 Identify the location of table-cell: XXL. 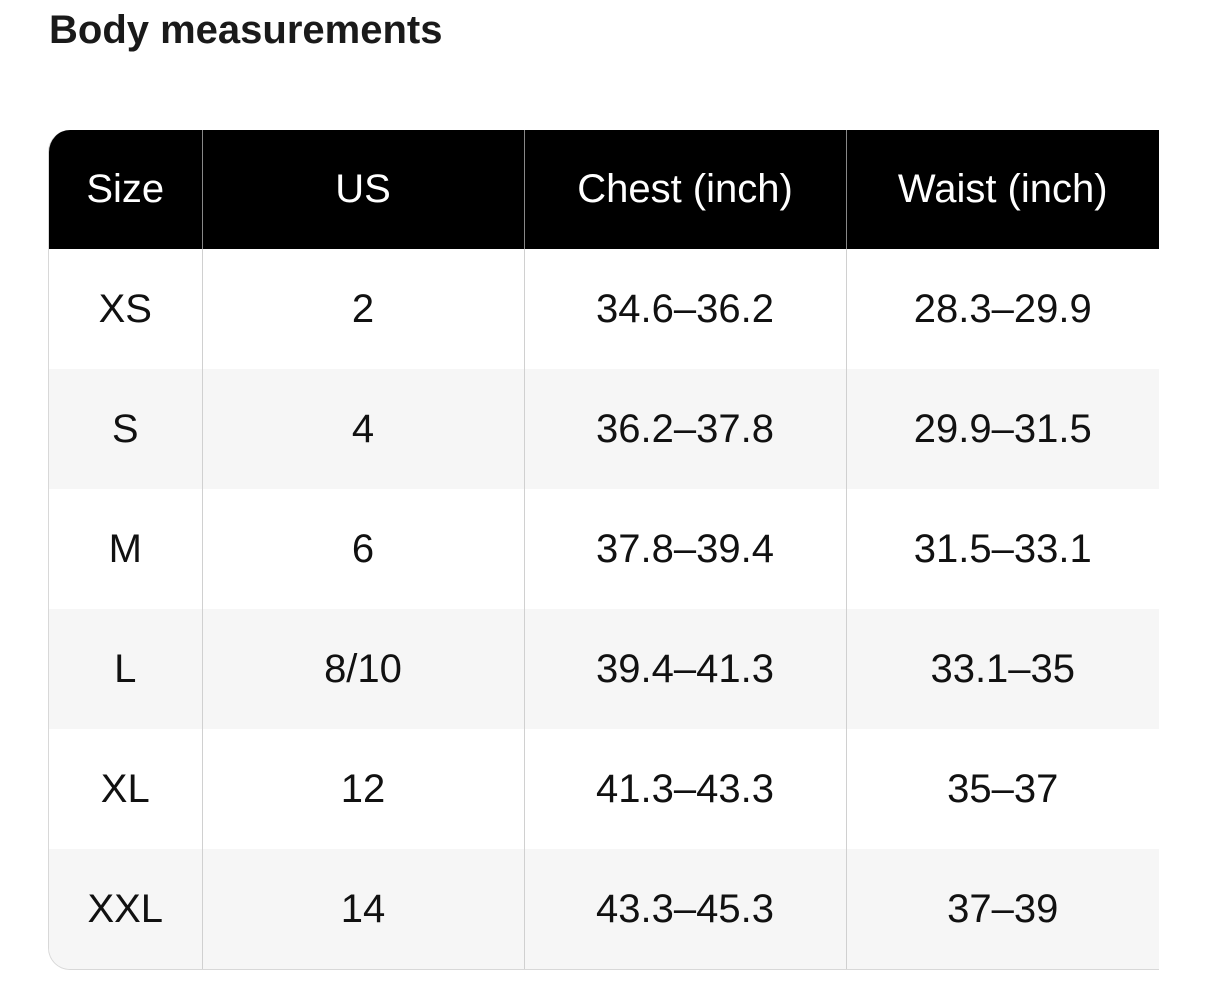
(126, 909).